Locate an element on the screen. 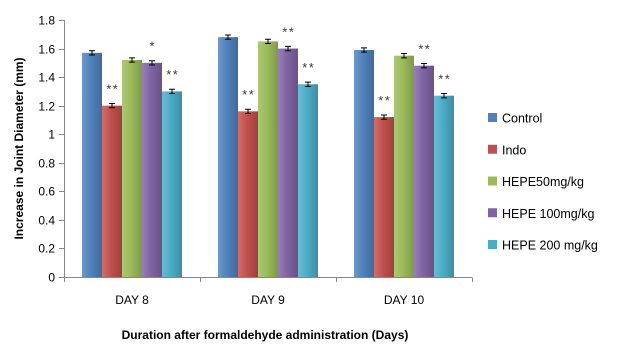  legend-label: HEPE 200 mg/kg is located at coordinates (550, 246).